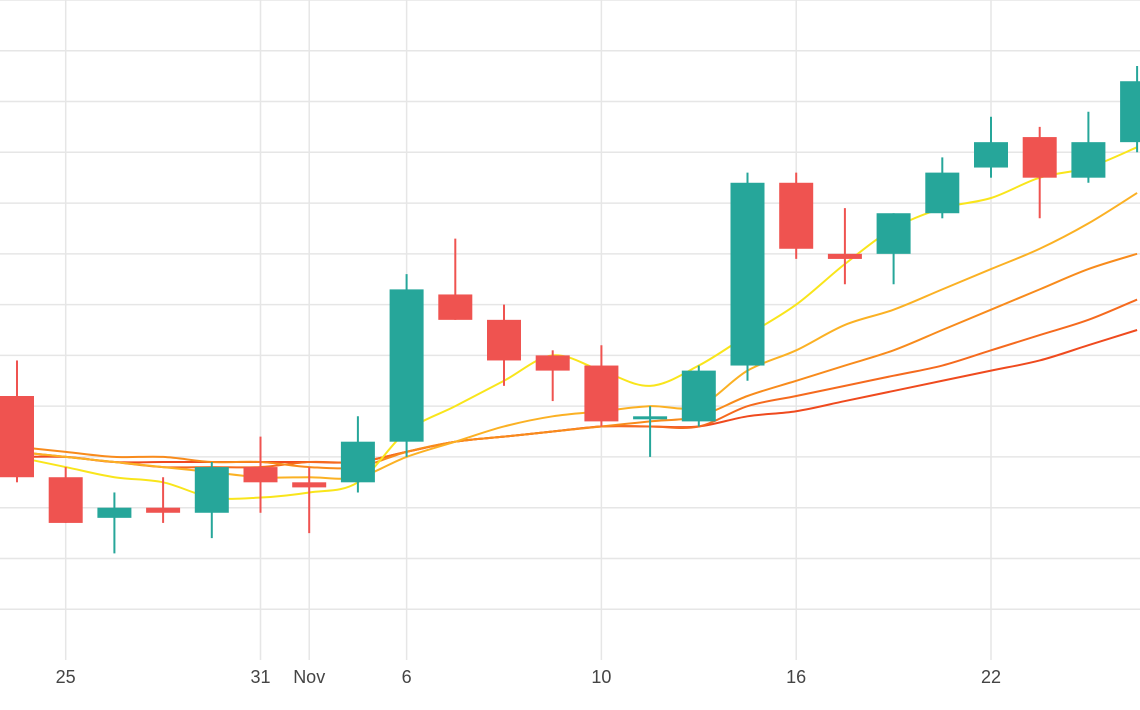  I want to click on x-tick-label: 10, so click(601, 677).